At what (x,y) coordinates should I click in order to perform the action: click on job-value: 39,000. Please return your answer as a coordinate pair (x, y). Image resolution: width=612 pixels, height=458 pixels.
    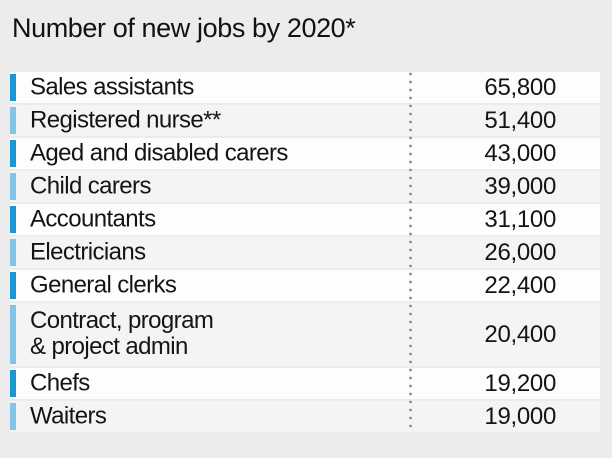
    Looking at the image, I should click on (520, 186).